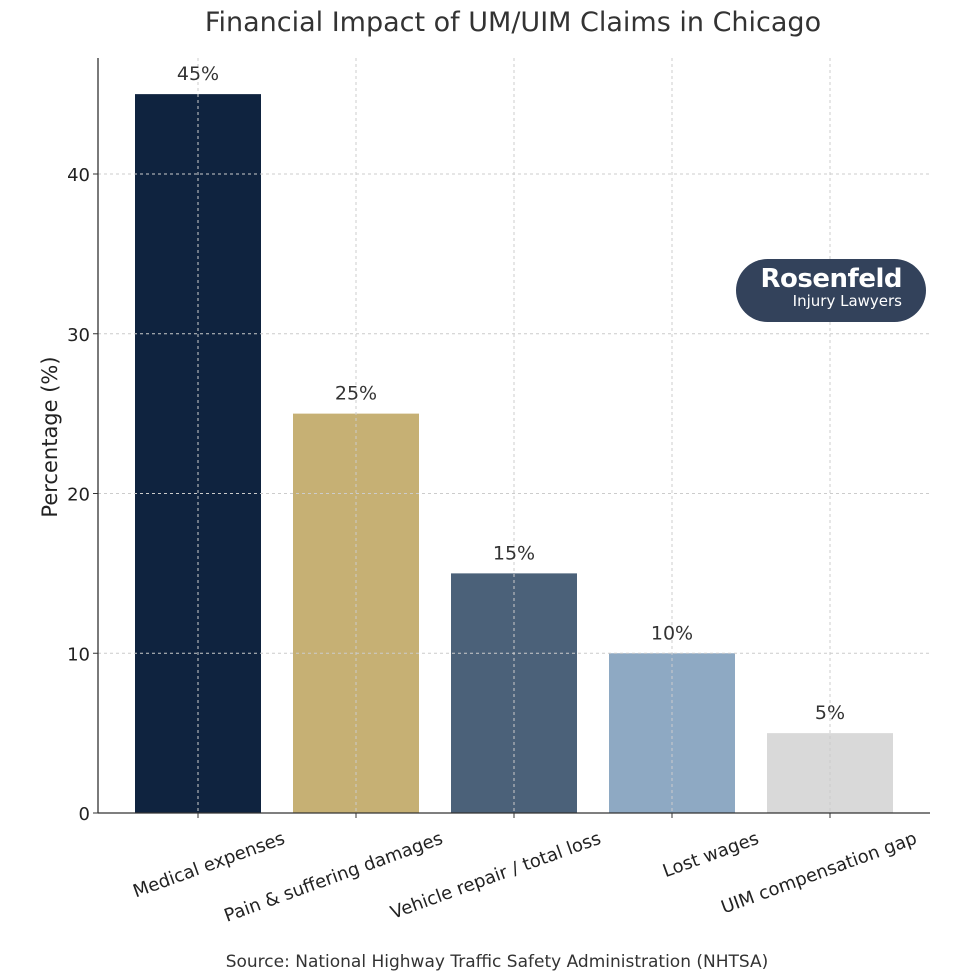 This screenshot has height=980, width=980. What do you see at coordinates (514, 553) in the screenshot?
I see `data-label: 15%` at bounding box center [514, 553].